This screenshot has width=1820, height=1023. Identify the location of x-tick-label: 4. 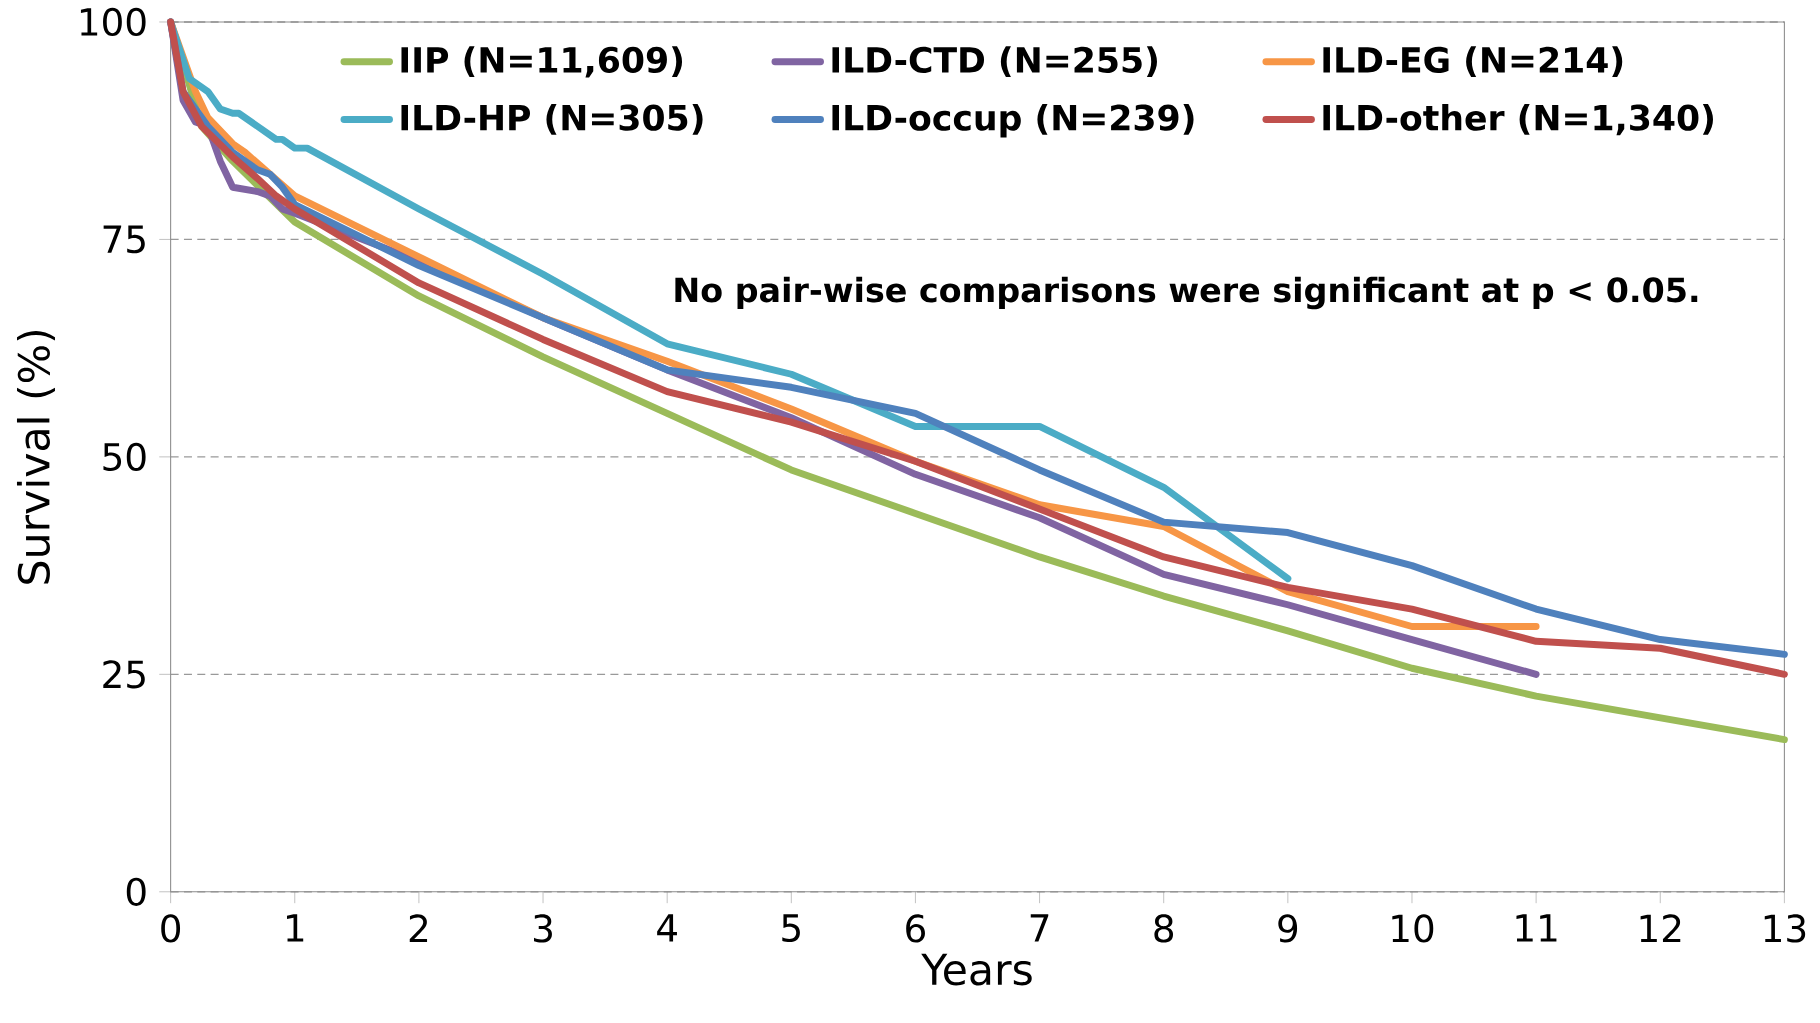
(667, 928).